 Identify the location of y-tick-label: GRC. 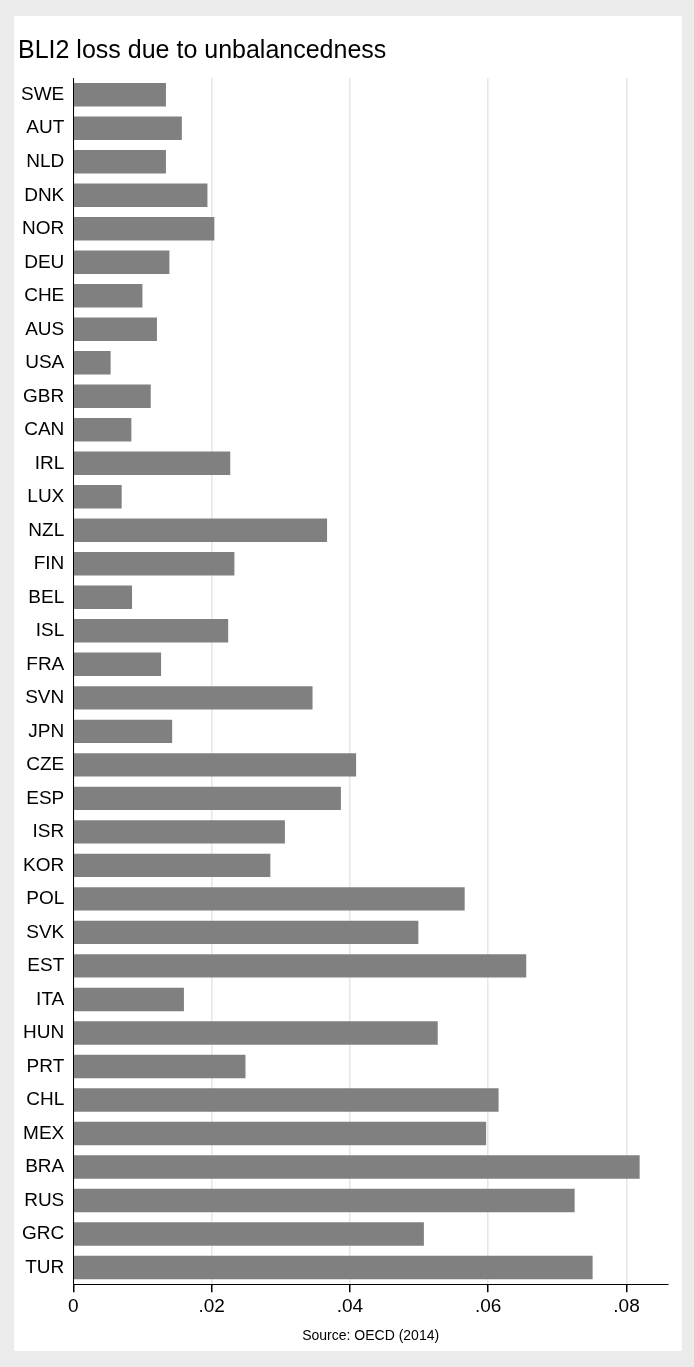
(43, 1233).